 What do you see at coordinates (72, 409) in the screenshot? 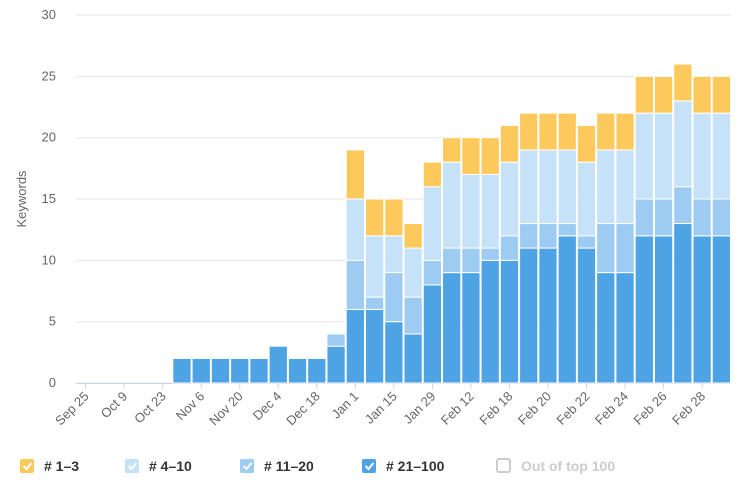
I see `x-tick-label: Sep 25` at bounding box center [72, 409].